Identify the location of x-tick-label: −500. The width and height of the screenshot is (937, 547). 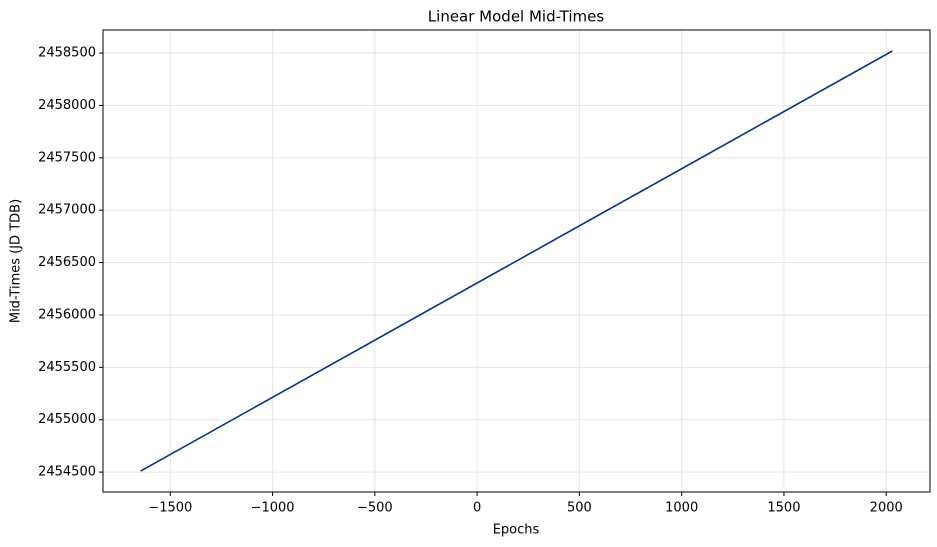
(375, 508).